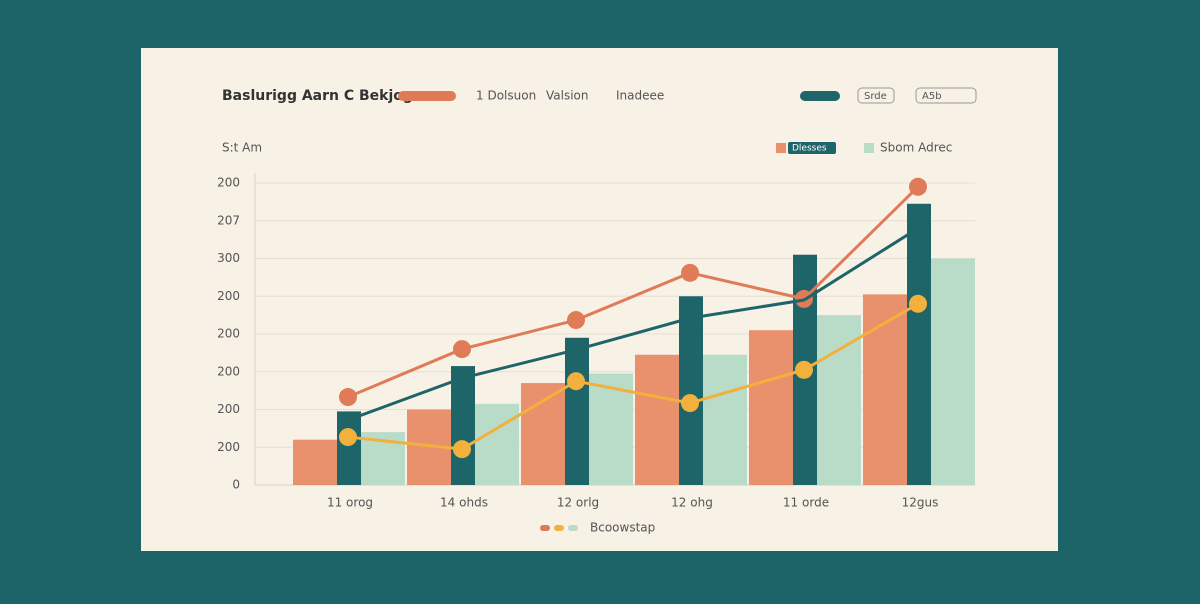  I want to click on x-tick-label: 12 ohg, so click(692, 503).